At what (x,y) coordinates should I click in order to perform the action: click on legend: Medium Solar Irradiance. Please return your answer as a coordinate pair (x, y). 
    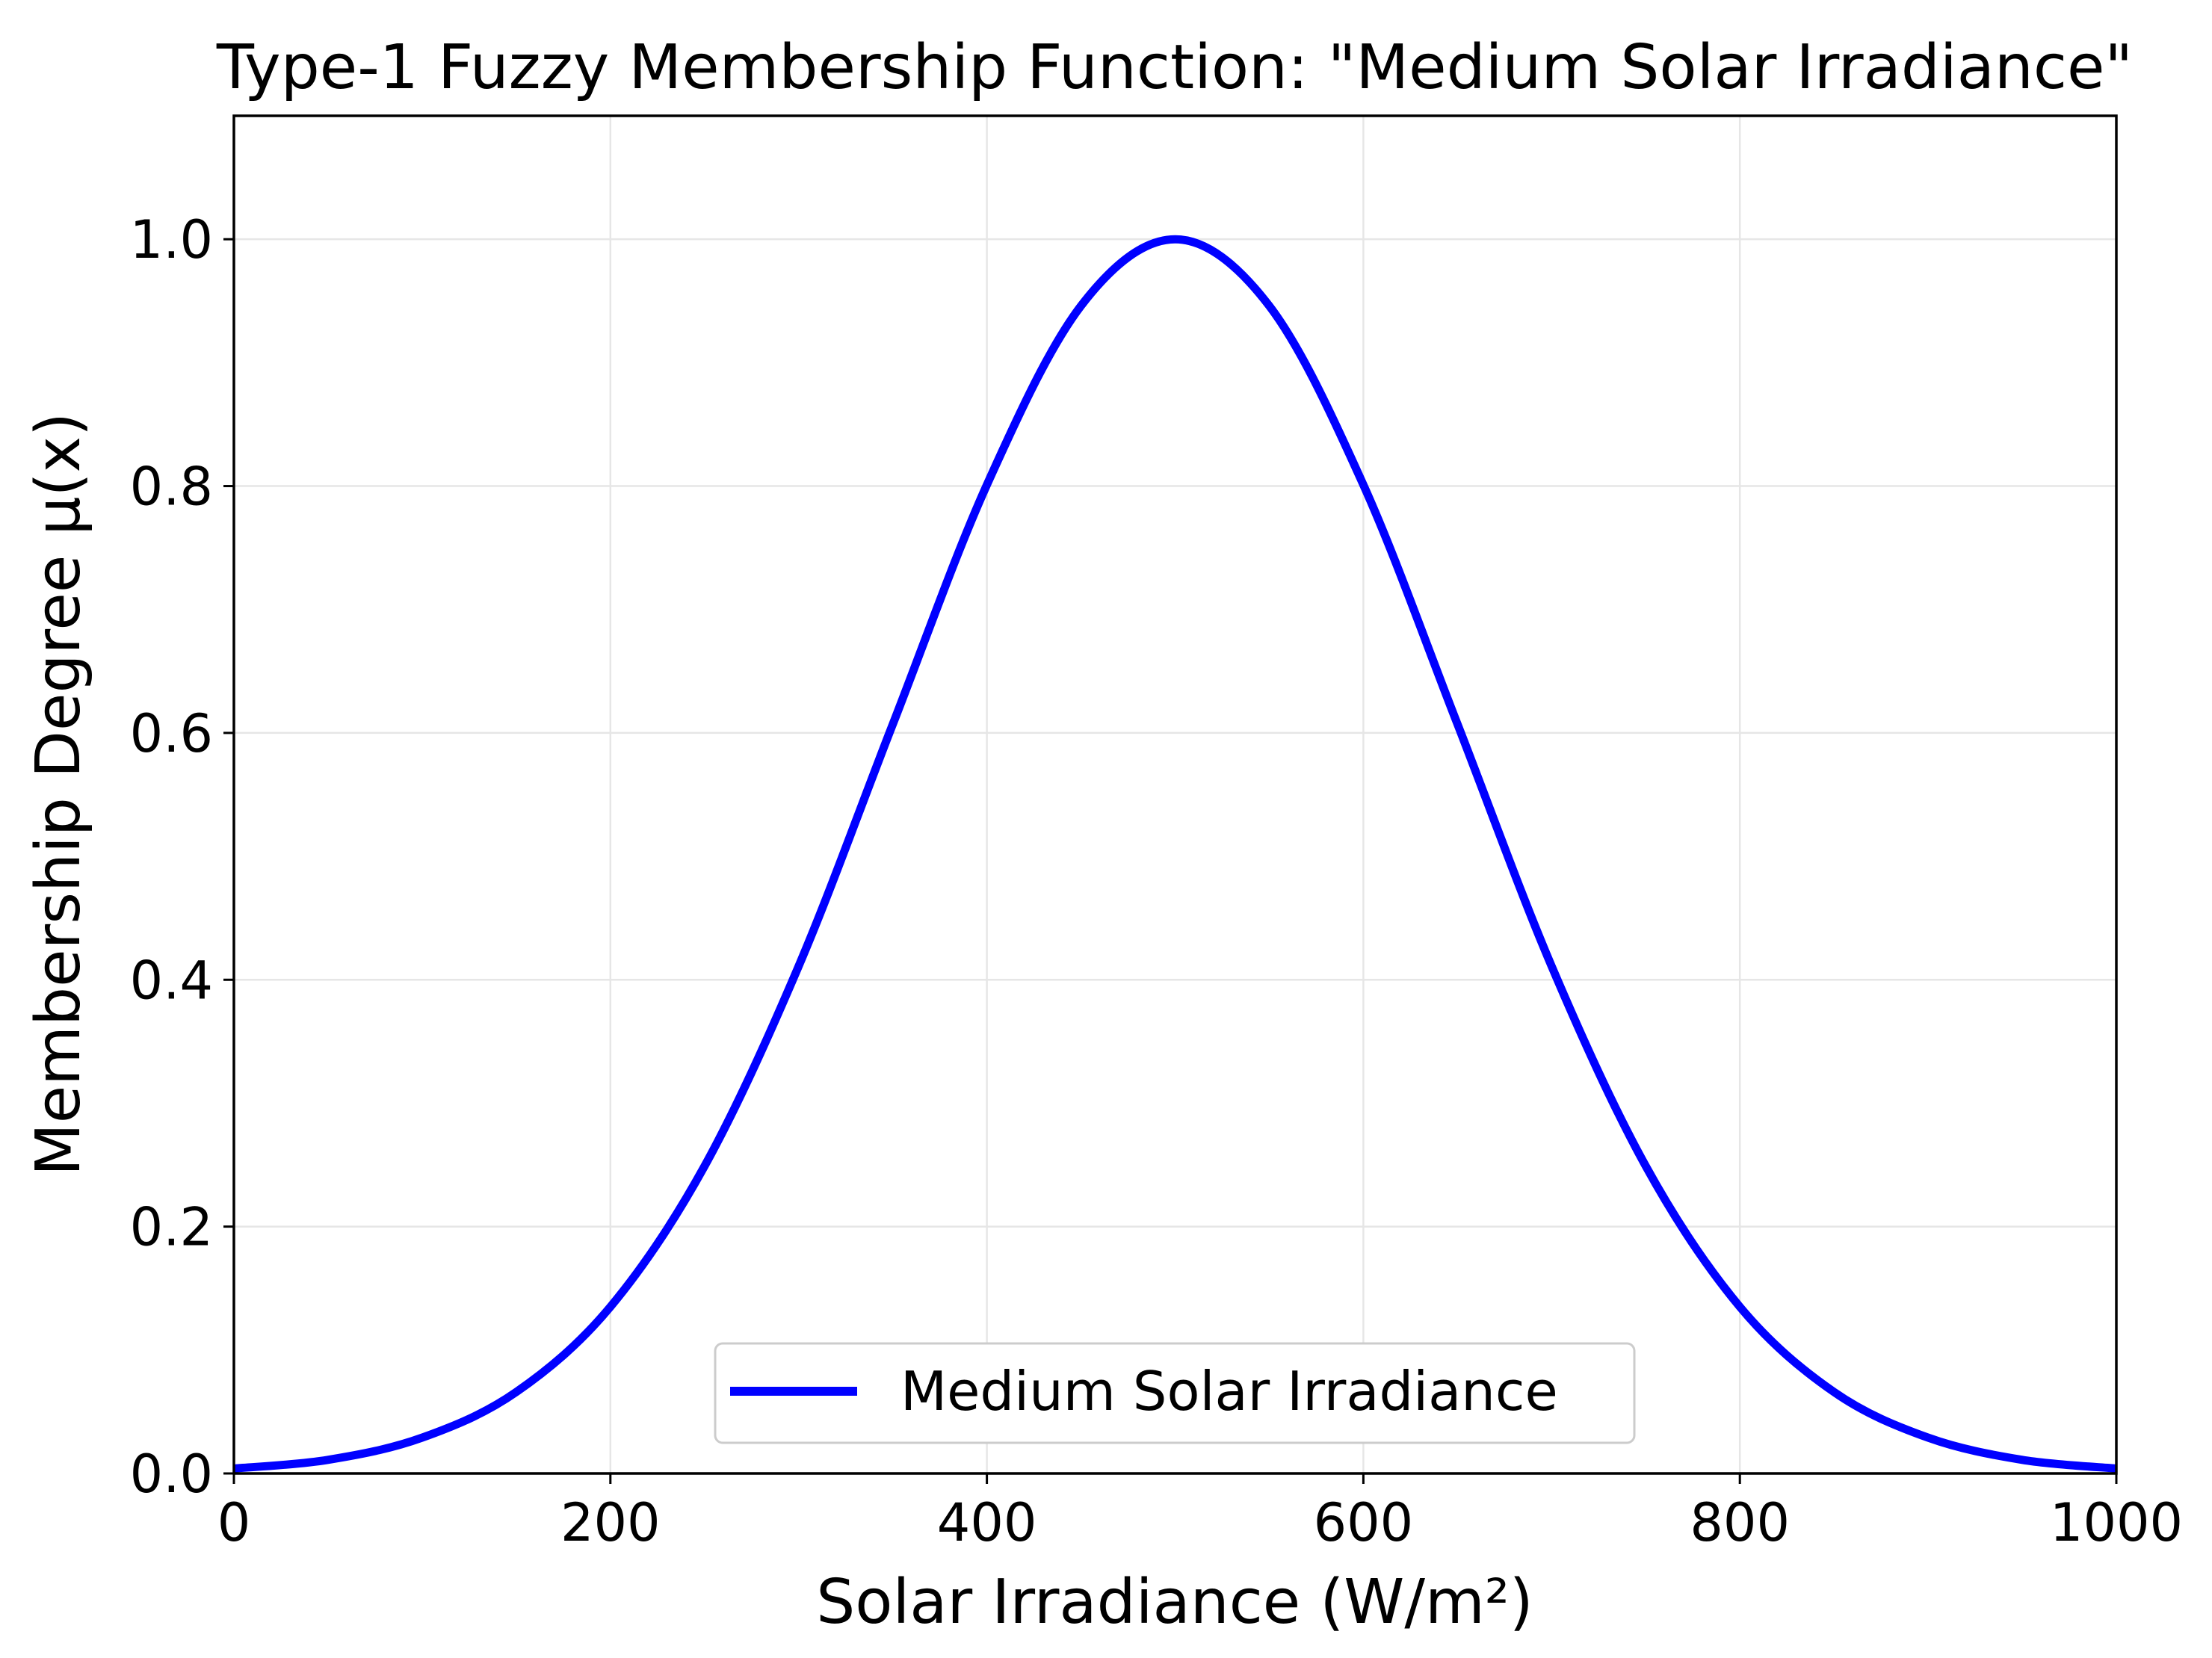
    Looking at the image, I should click on (1175, 1393).